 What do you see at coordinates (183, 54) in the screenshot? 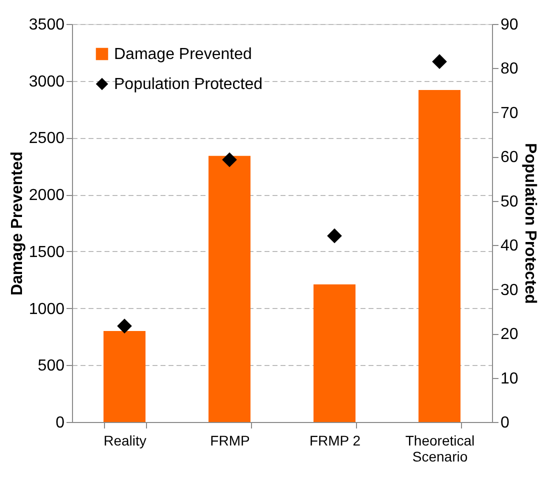
I see `legend-label: Damage Prevented` at bounding box center [183, 54].